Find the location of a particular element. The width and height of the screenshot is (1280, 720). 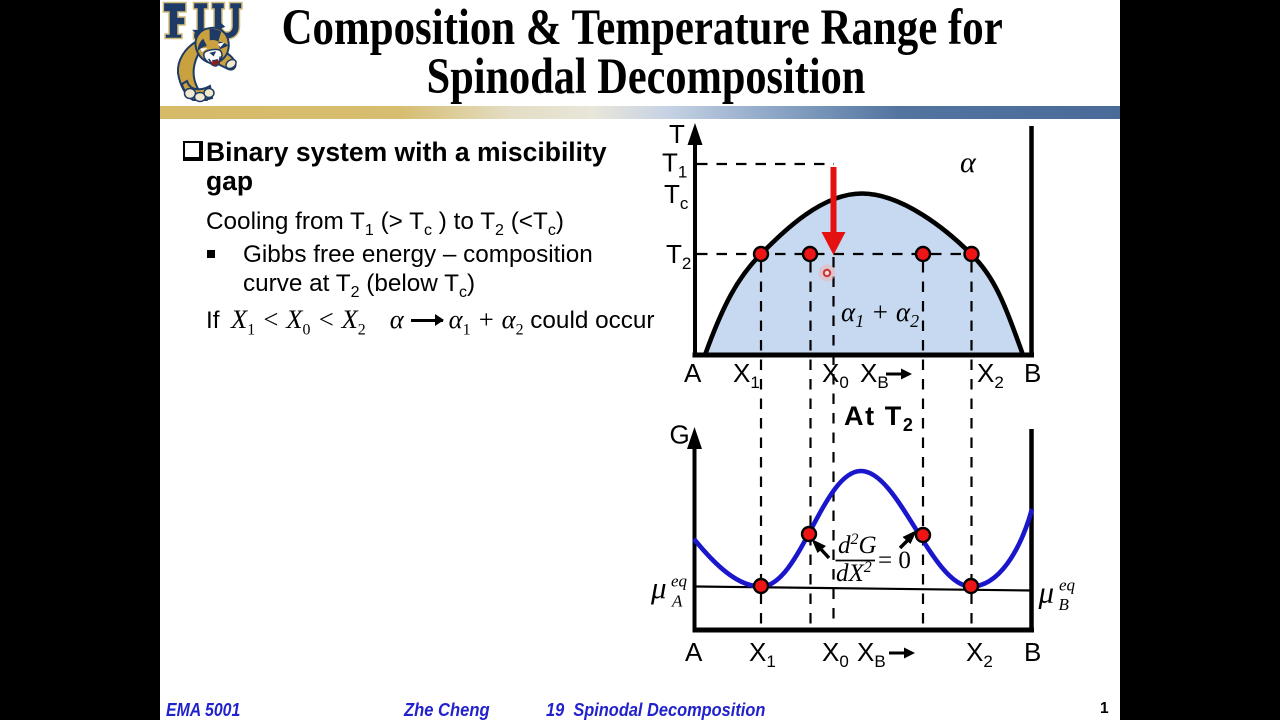

svg-text: = 0 is located at coordinates (894, 560).